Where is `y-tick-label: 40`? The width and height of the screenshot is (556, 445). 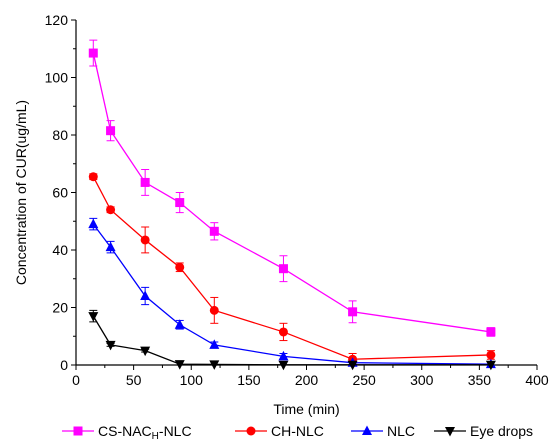
y-tick-label: 40 is located at coordinates (60, 250).